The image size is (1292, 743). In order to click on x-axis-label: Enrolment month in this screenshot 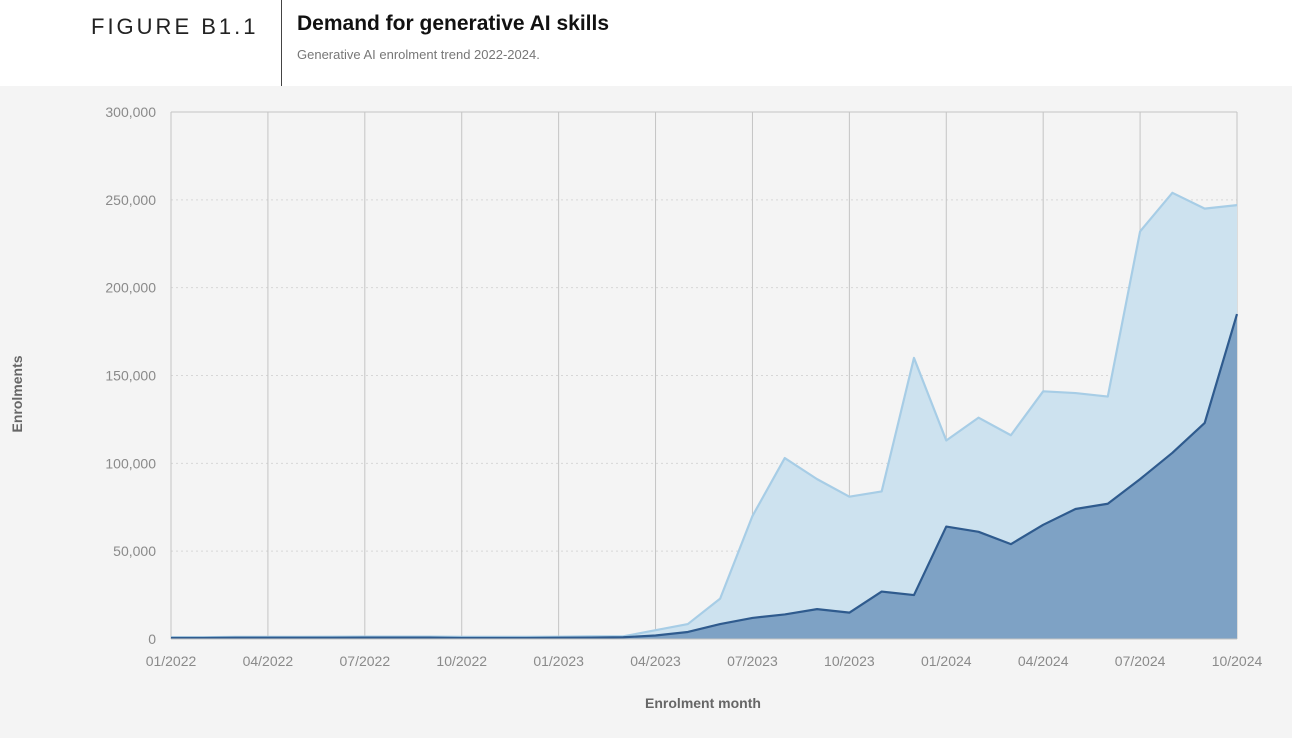, I will do `click(703, 703)`.